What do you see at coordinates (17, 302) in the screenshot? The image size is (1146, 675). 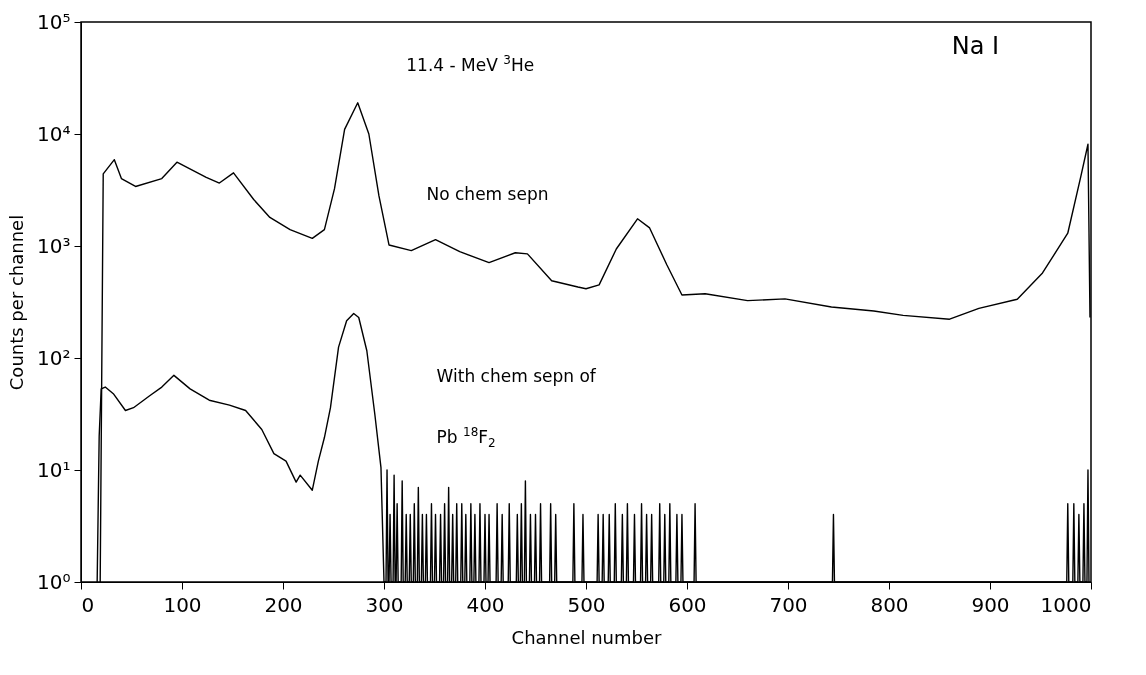 I see `y-axis-title: Counts per channel` at bounding box center [17, 302].